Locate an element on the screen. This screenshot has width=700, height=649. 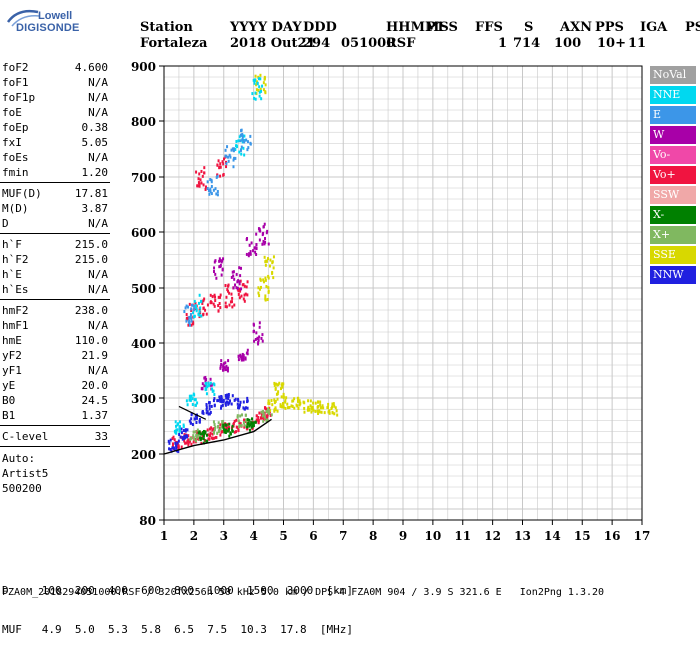
x-tick-label: 13 is located at coordinates (522, 536).